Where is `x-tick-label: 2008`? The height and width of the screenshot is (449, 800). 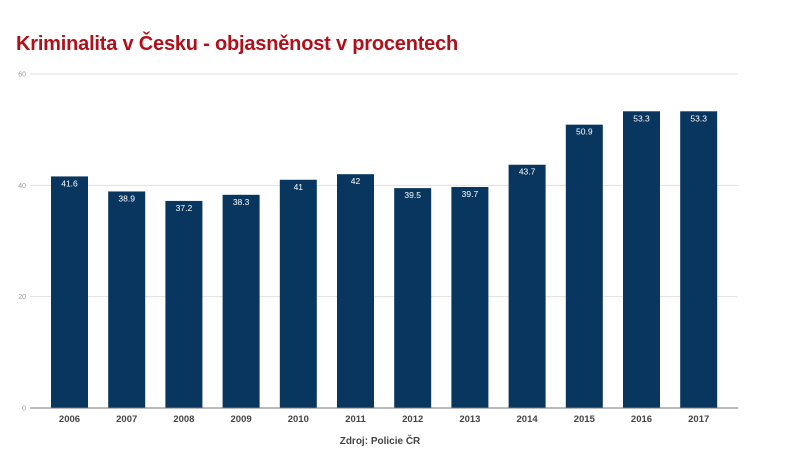 x-tick-label: 2008 is located at coordinates (183, 419).